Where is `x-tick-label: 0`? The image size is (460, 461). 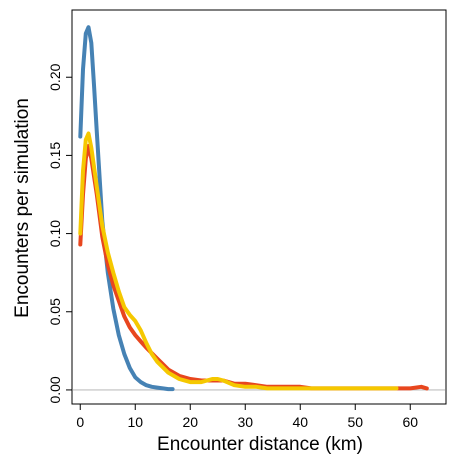 x-tick-label: 0 is located at coordinates (80, 422).